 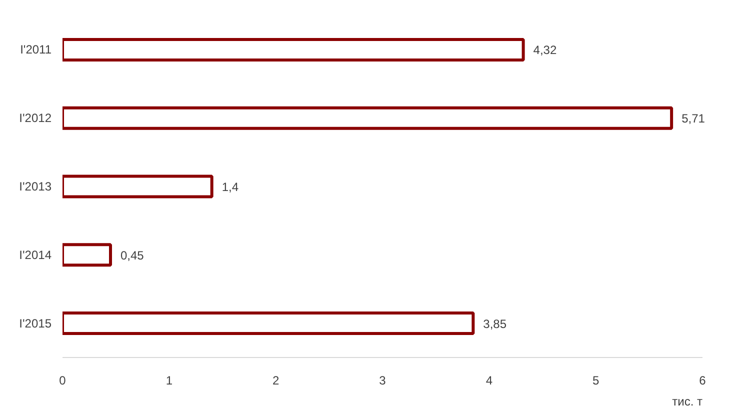 I want to click on x-tick-label: 1, so click(x=169, y=381).